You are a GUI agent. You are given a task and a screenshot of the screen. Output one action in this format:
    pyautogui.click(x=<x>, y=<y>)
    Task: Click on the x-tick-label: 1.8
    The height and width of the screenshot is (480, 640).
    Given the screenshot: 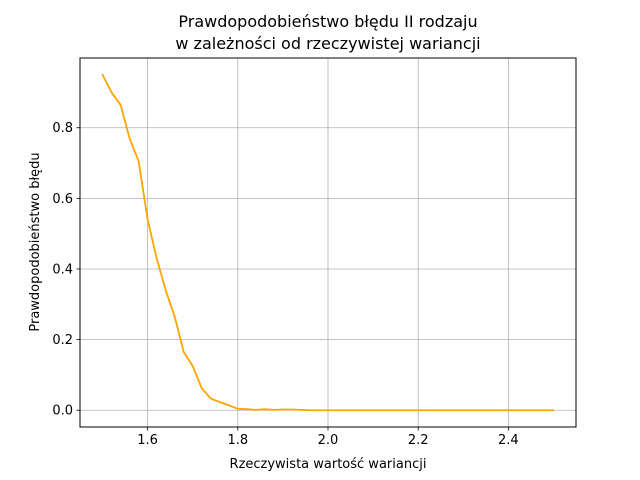 What is the action you would take?
    pyautogui.click(x=237, y=440)
    